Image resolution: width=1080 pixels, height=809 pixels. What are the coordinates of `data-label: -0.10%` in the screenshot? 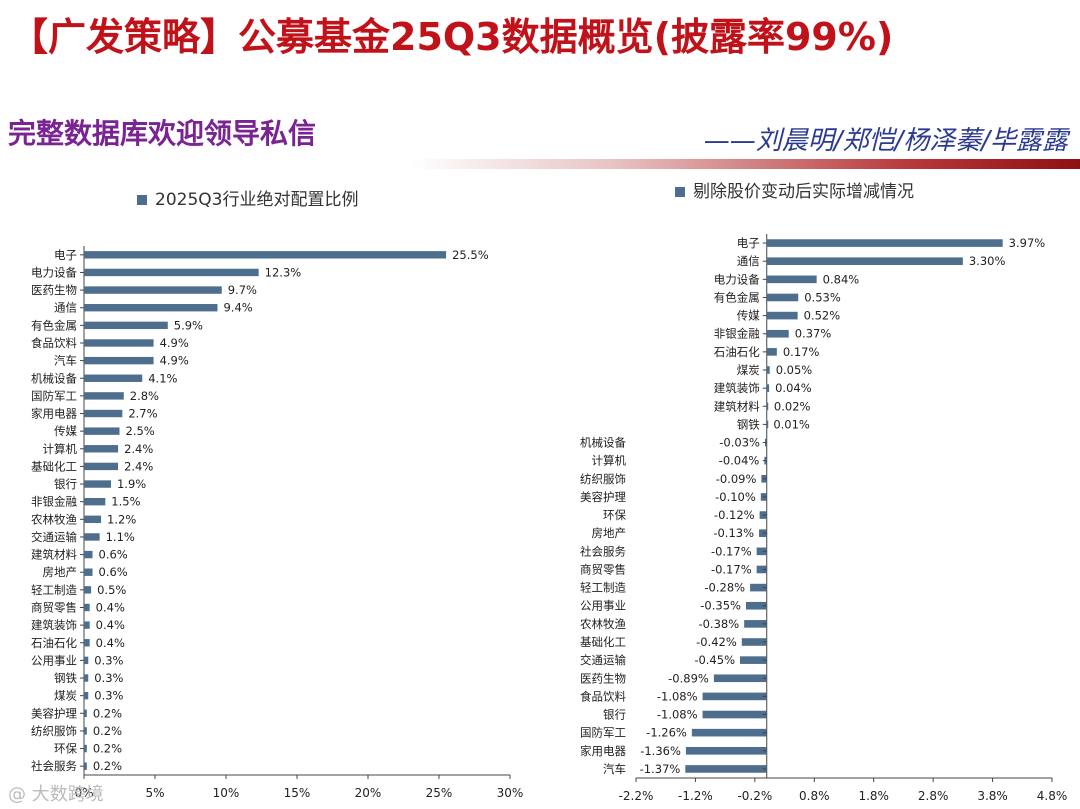 It's located at (735, 497).